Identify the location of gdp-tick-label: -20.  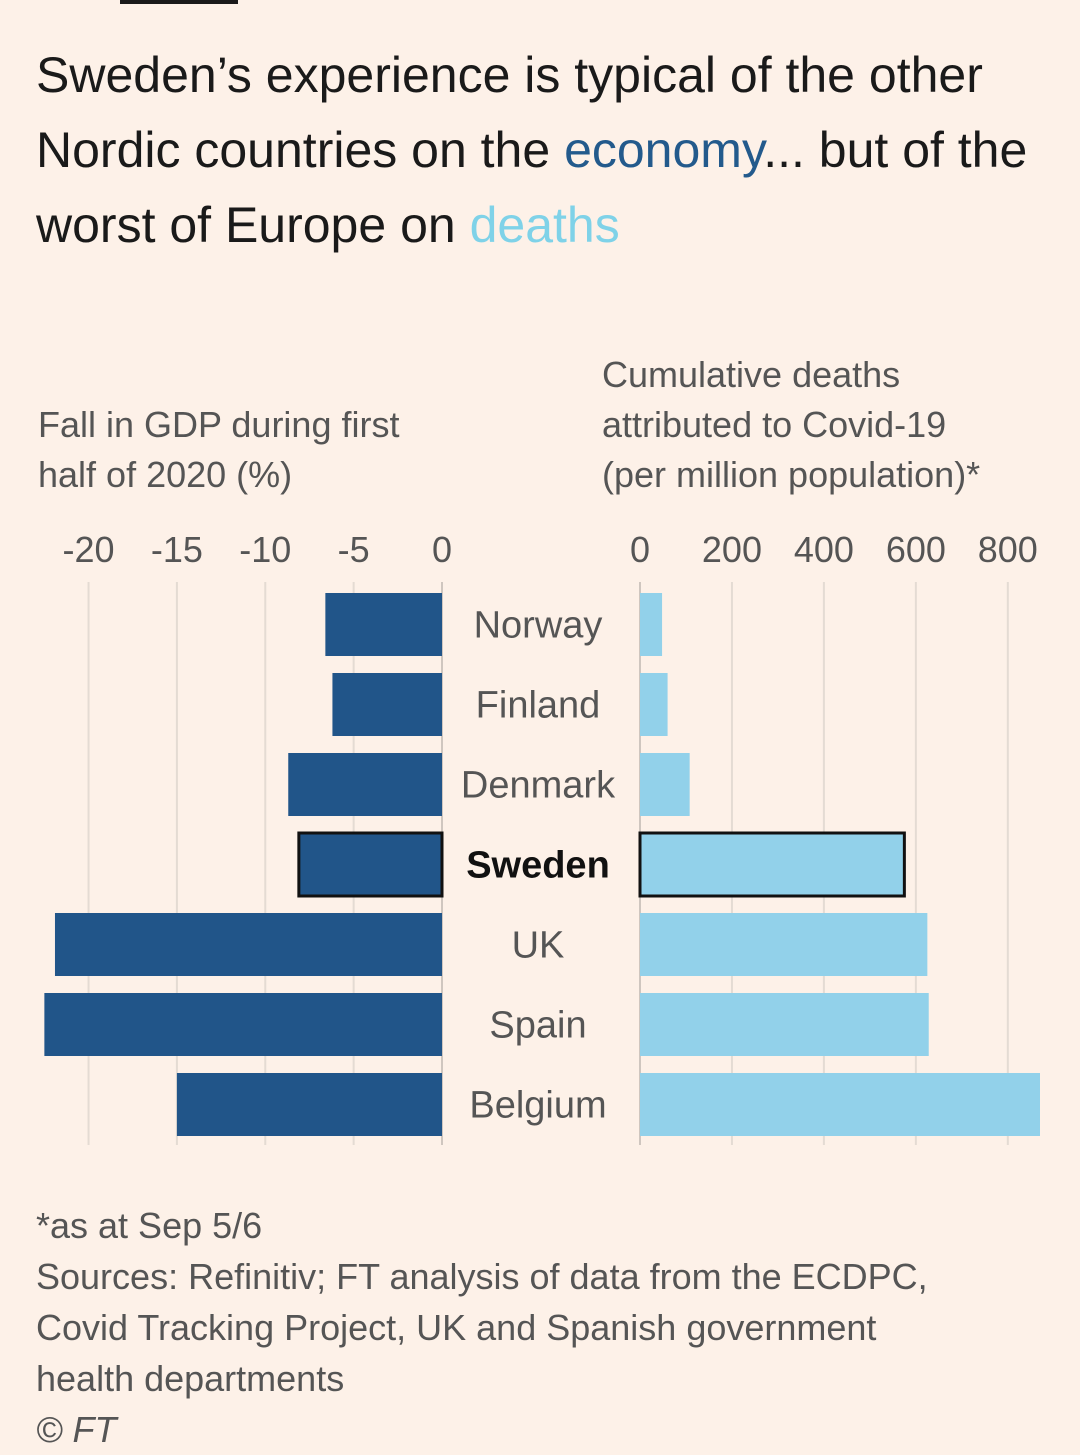
(89, 549).